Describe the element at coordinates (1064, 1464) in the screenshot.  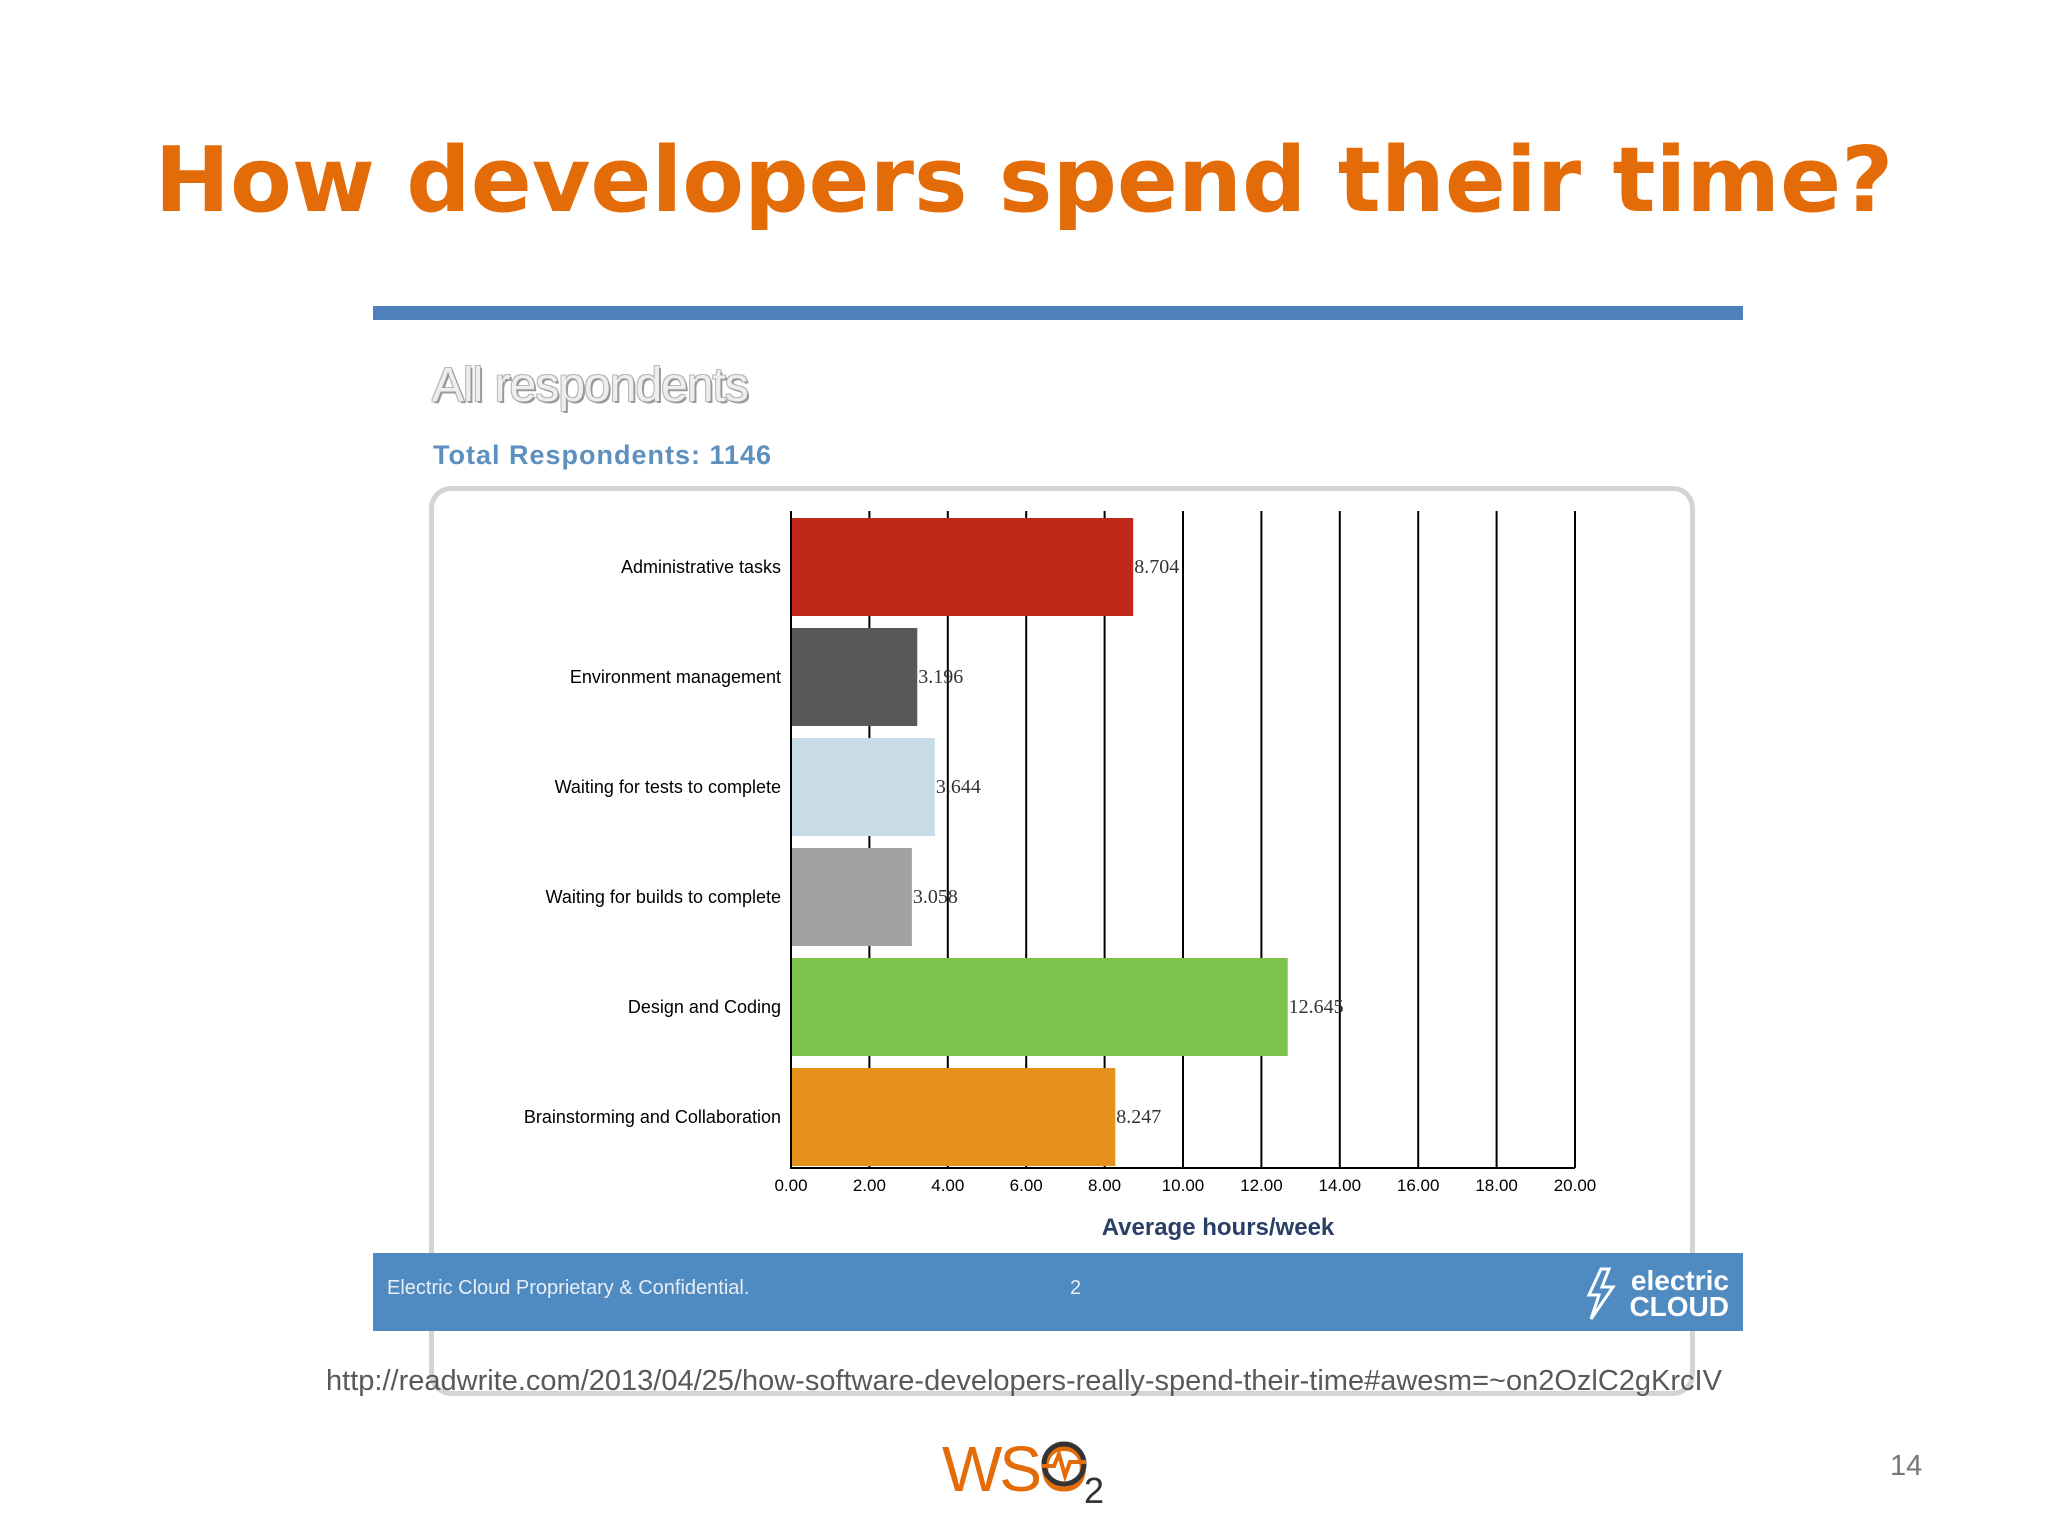
I see `pulse-icon` at that location.